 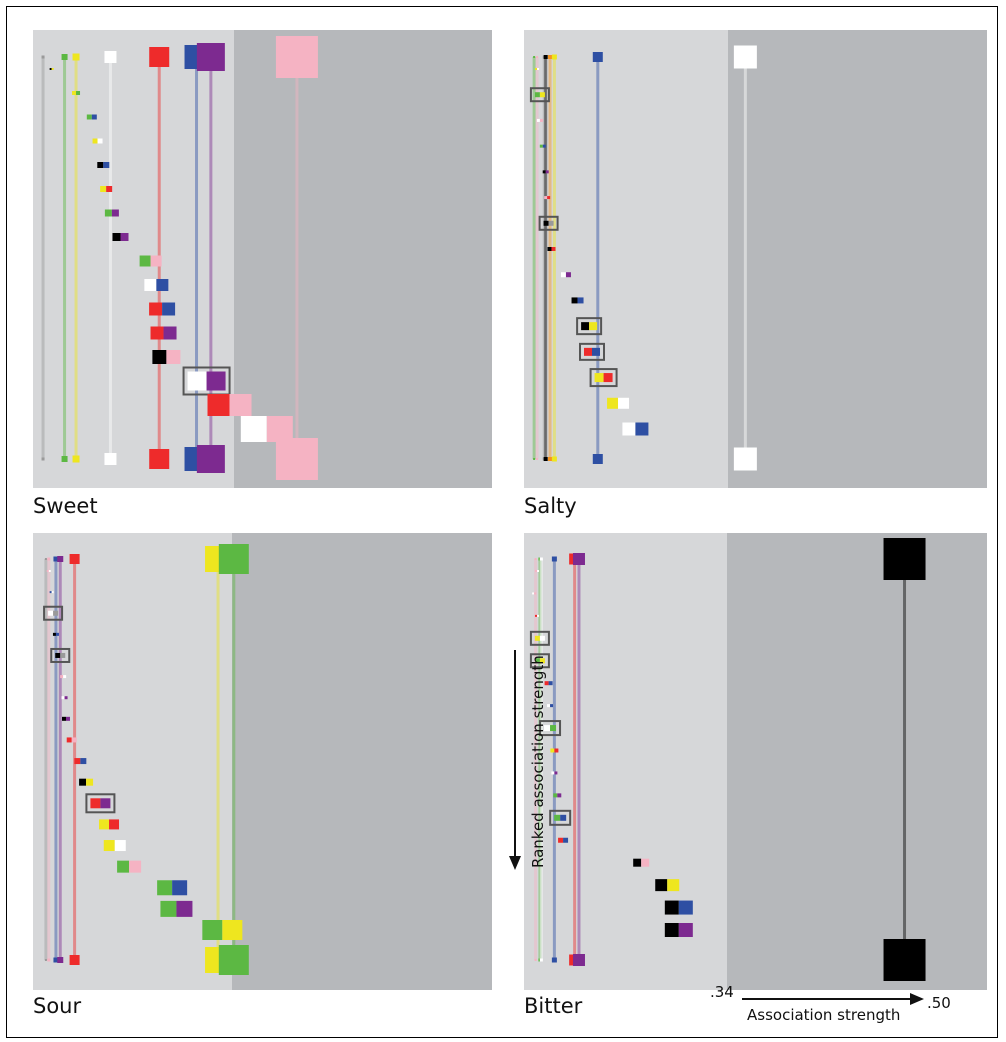 I want to click on pair-left-yellow, so click(x=103, y=189).